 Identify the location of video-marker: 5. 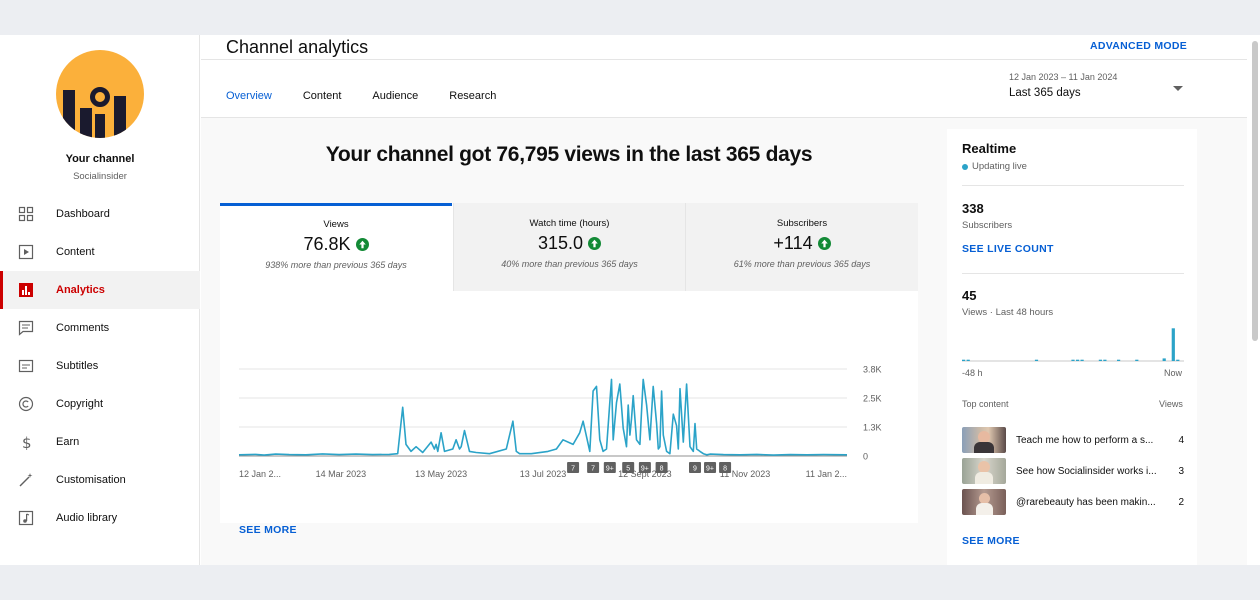
(628, 467).